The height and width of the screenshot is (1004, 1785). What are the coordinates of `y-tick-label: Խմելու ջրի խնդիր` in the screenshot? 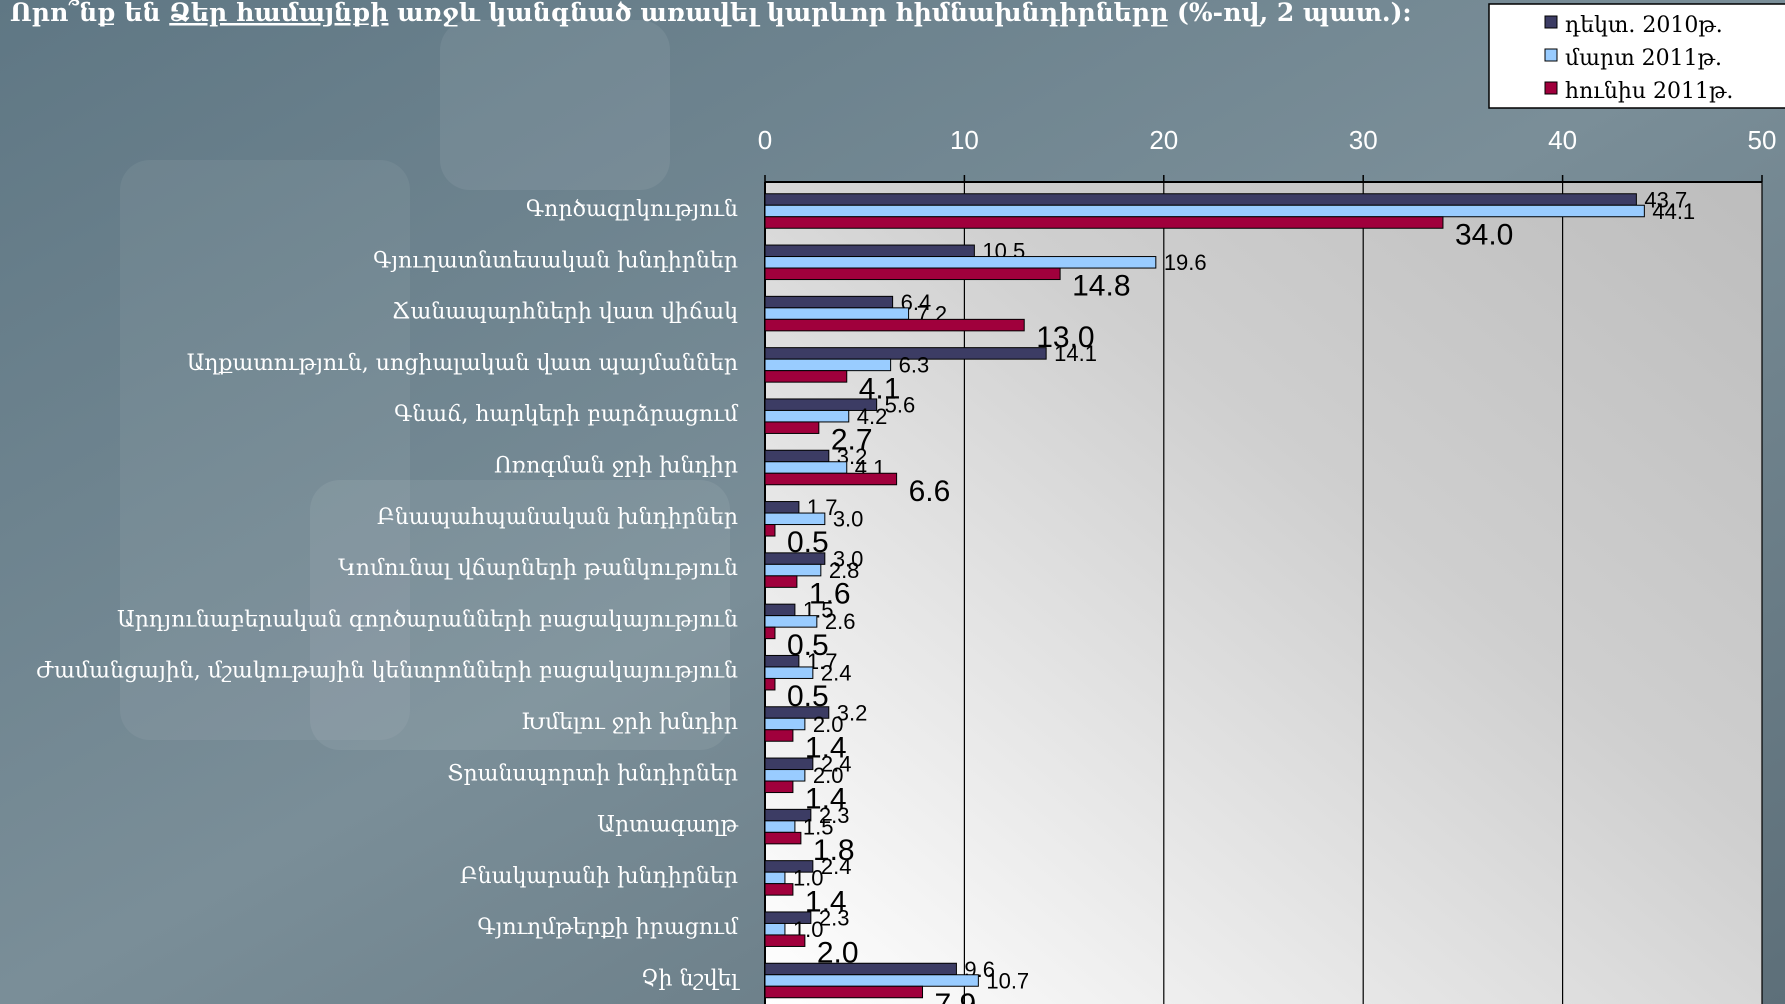 It's located at (629, 722).